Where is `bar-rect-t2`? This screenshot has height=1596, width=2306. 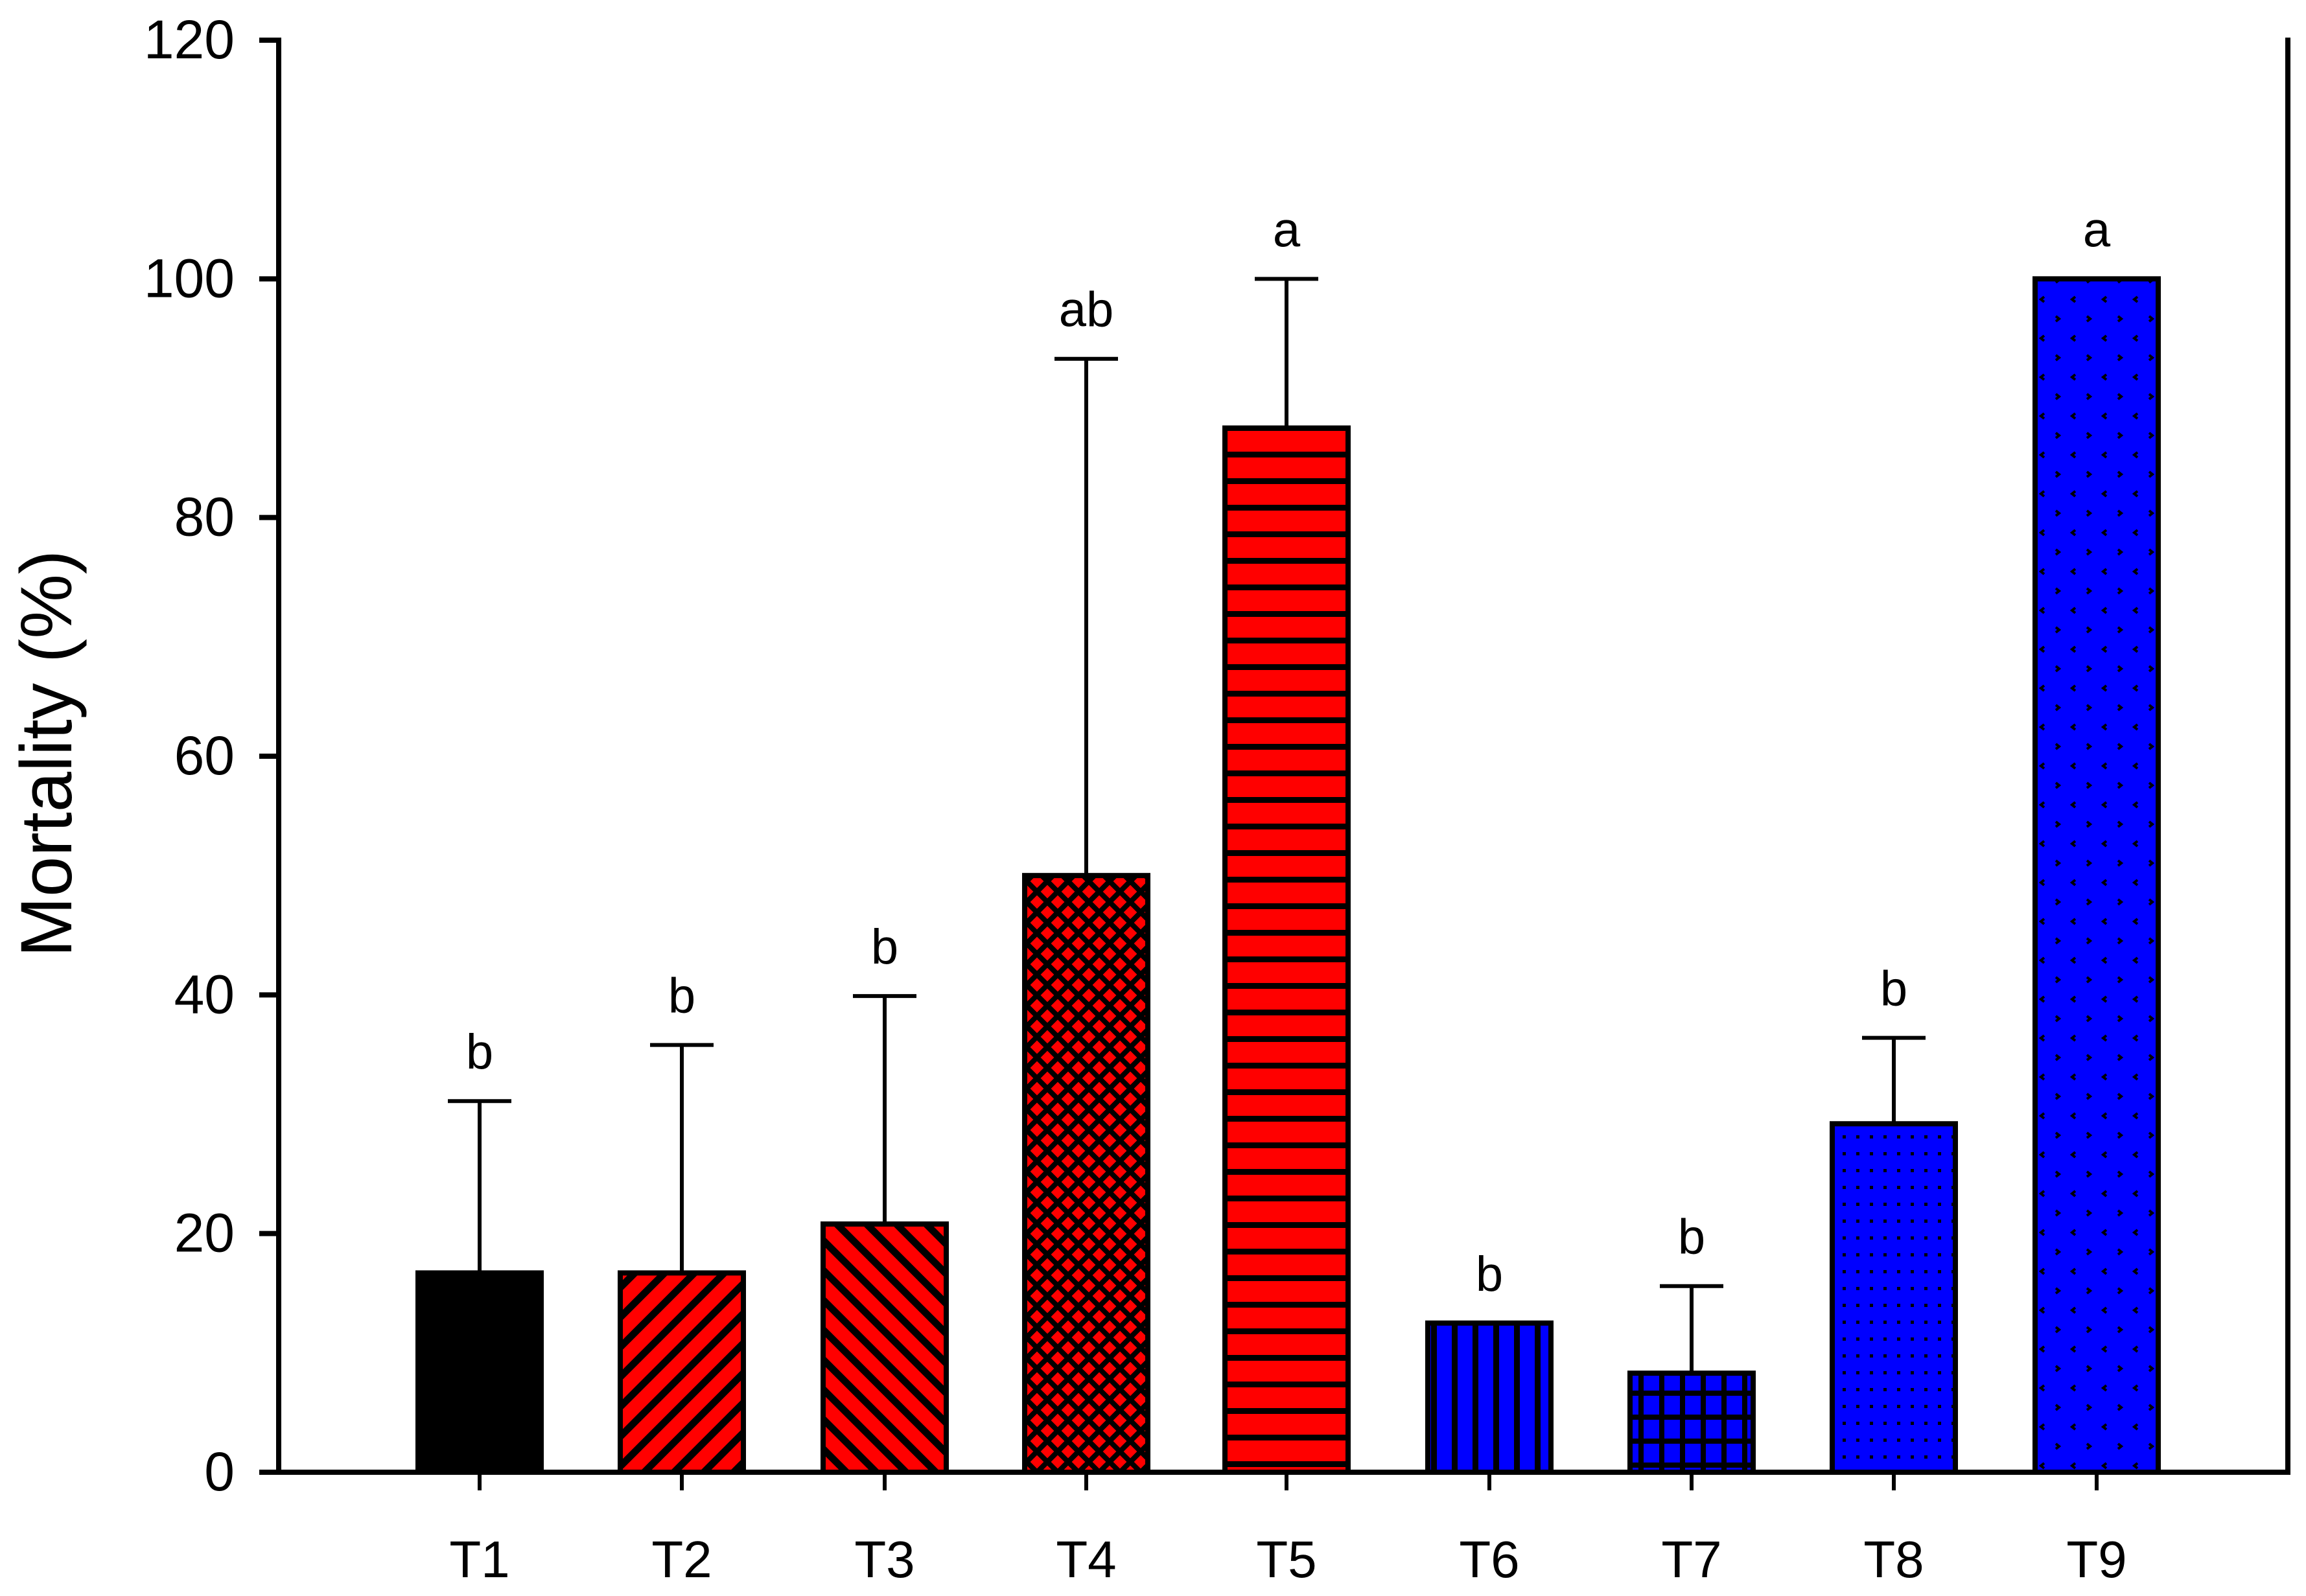 bar-rect-t2 is located at coordinates (682, 1372).